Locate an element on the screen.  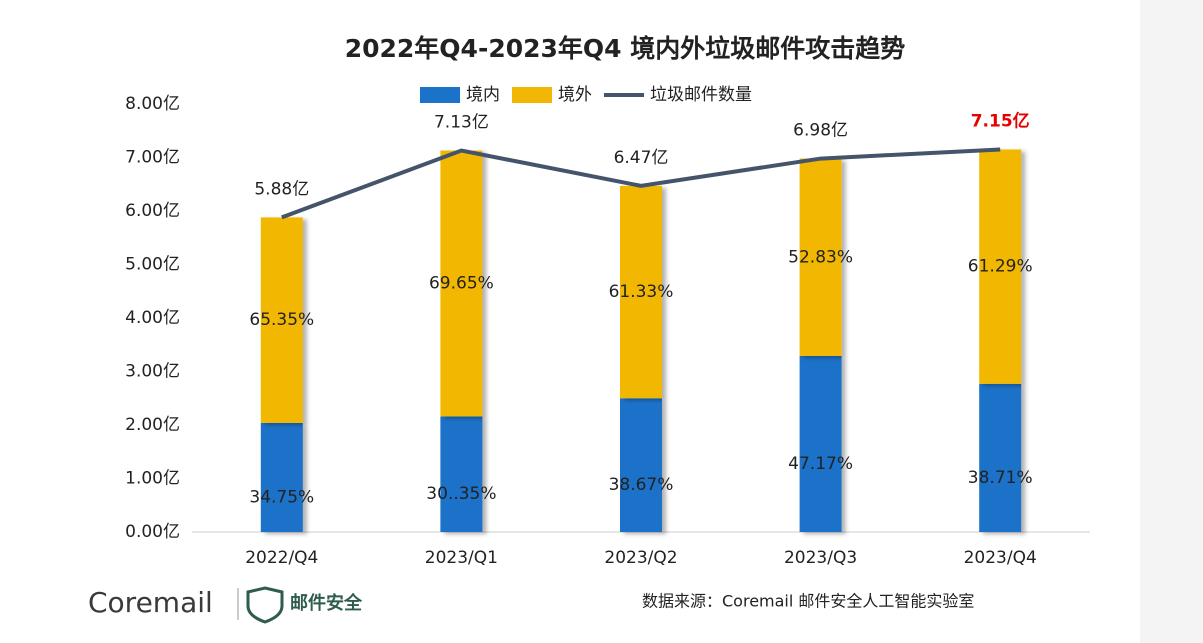
chart-title: 2022年Q4-2023年Q4 境内外垃圾邮件攻击趋势 is located at coordinates (625, 48).